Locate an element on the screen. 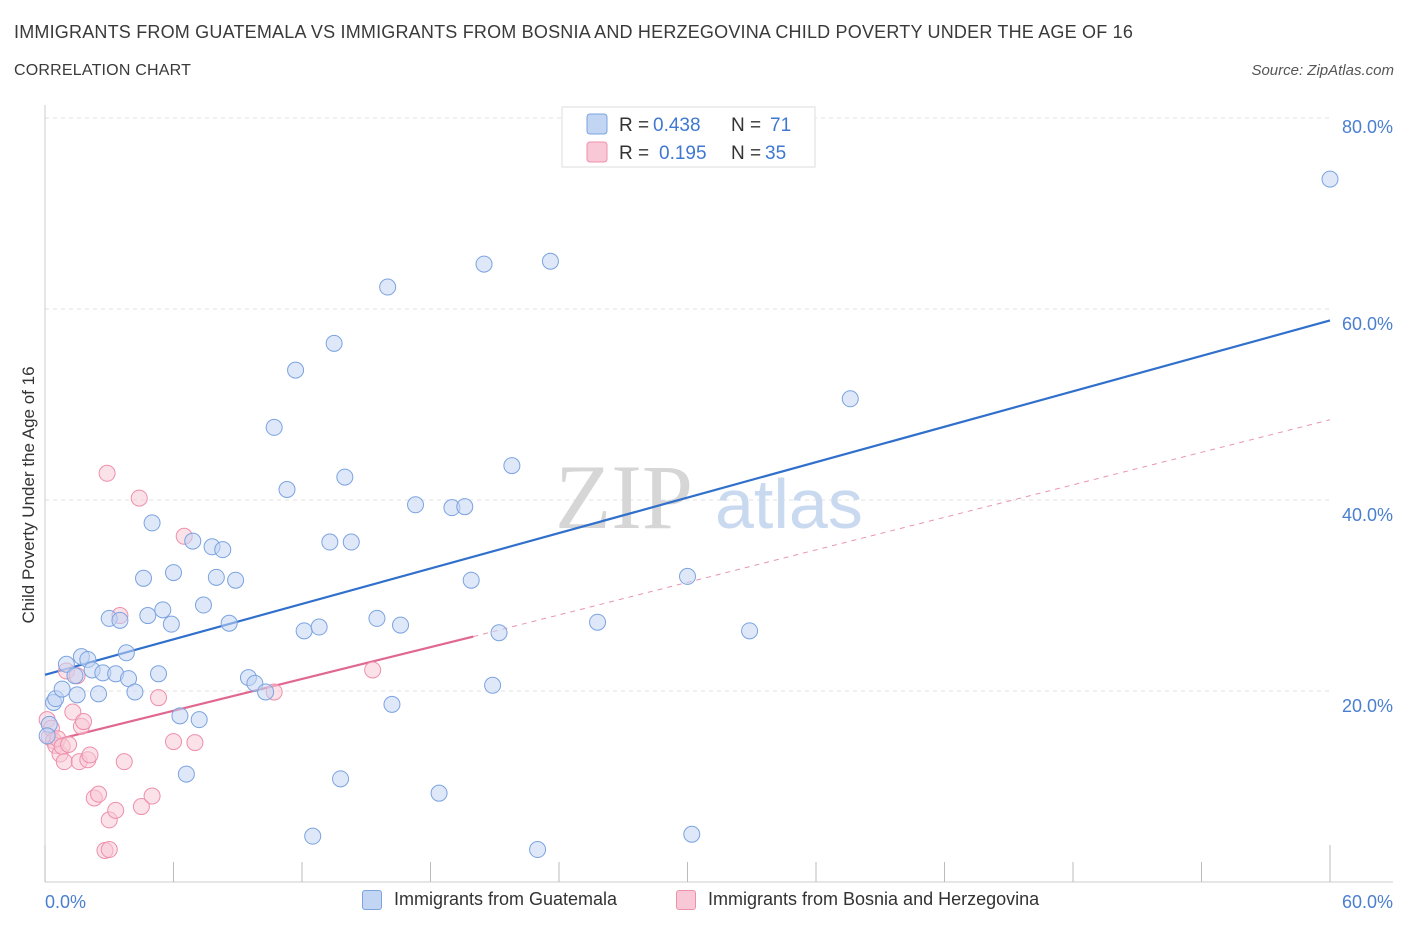 This screenshot has height=930, width=1406. x-tick-label-max: 60.0% is located at coordinates (1367, 902).